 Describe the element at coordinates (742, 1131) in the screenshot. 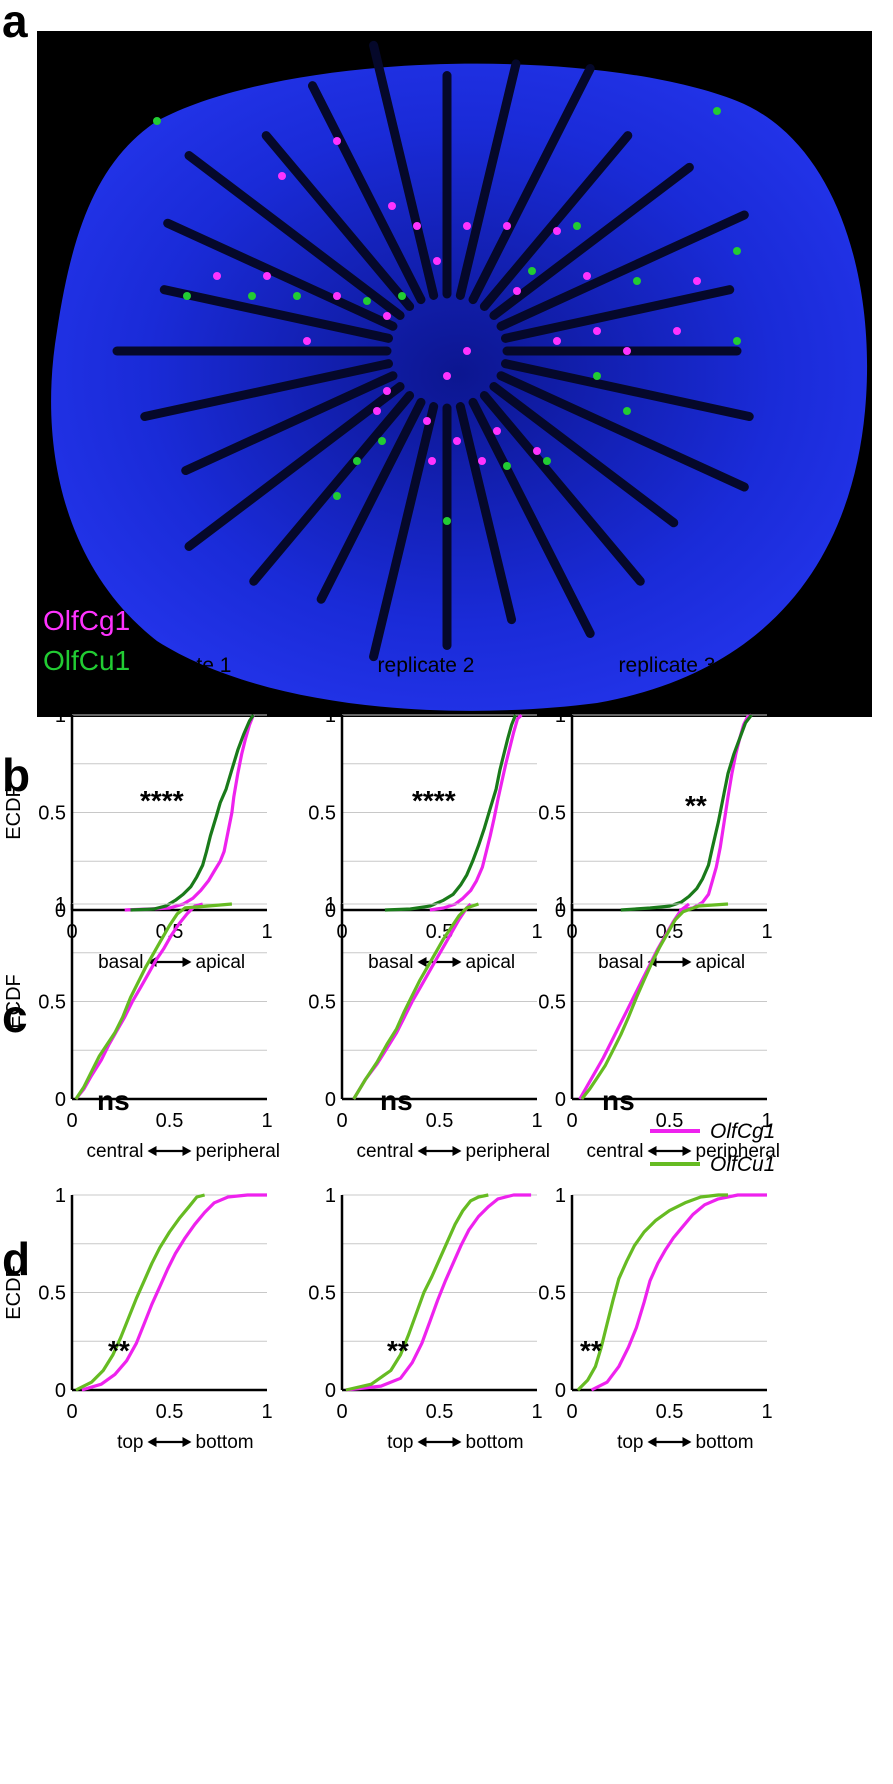

I see `legend-label-olfcg1: OlfCg1` at that location.